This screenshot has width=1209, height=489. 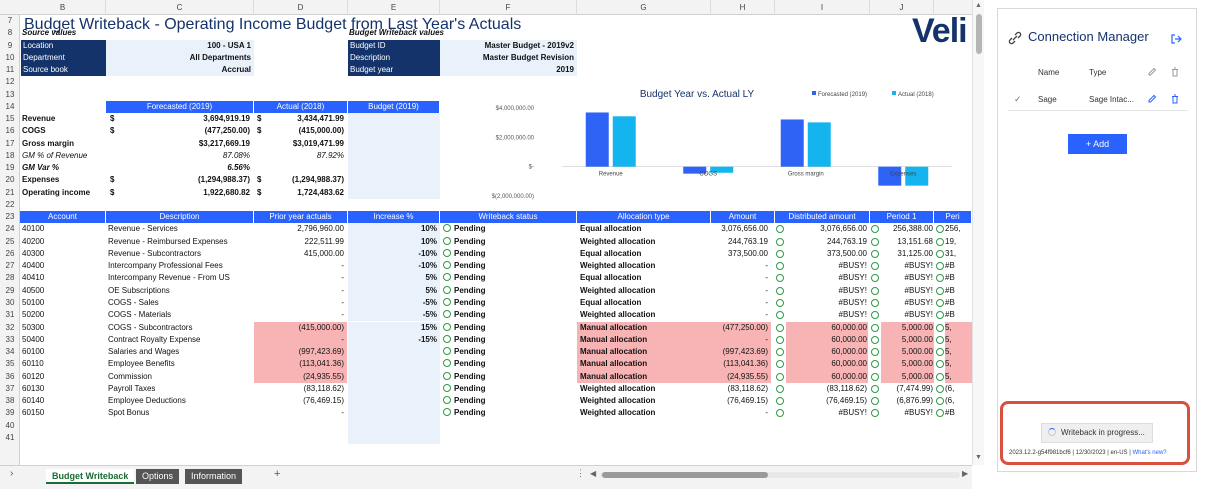 What do you see at coordinates (226, 192) in the screenshot?
I see `forecast-value: 1,922,680.82` at bounding box center [226, 192].